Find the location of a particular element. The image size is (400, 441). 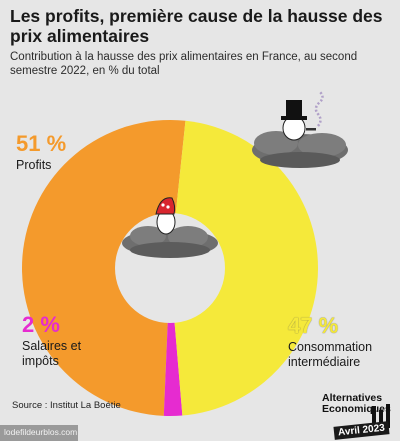

publisher-brand: Alternatives Economiques is located at coordinates (356, 404).